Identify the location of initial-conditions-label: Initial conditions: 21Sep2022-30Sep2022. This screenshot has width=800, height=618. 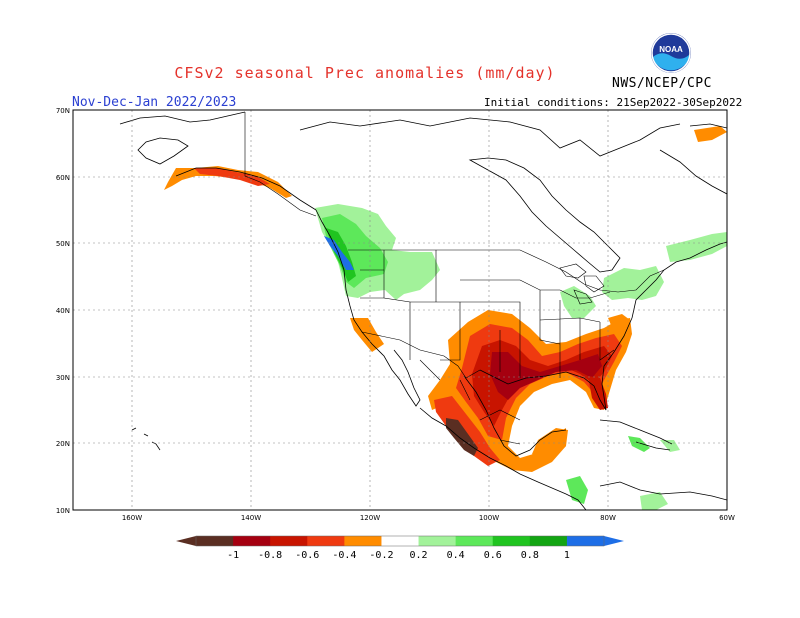
(613, 102).